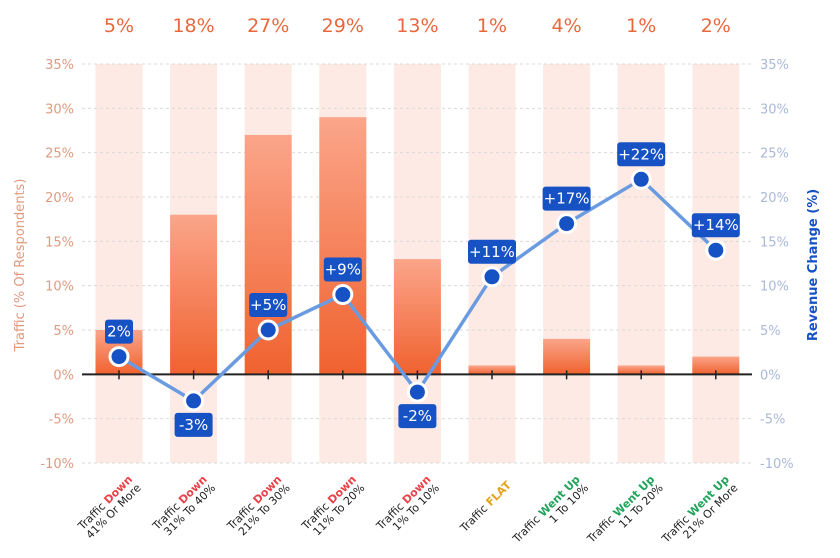 The width and height of the screenshot is (840, 558). I want to click on right-tick-label: 0%, so click(770, 375).